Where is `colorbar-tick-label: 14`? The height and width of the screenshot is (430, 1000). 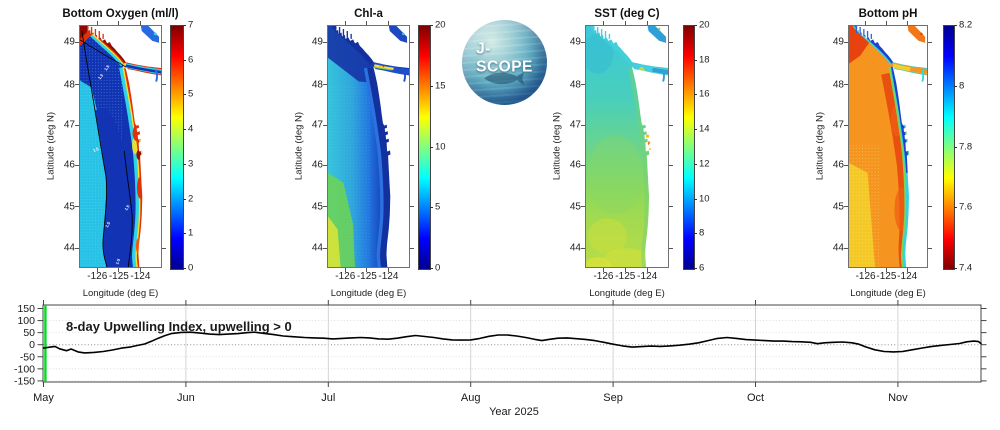 colorbar-tick-label: 14 is located at coordinates (704, 129).